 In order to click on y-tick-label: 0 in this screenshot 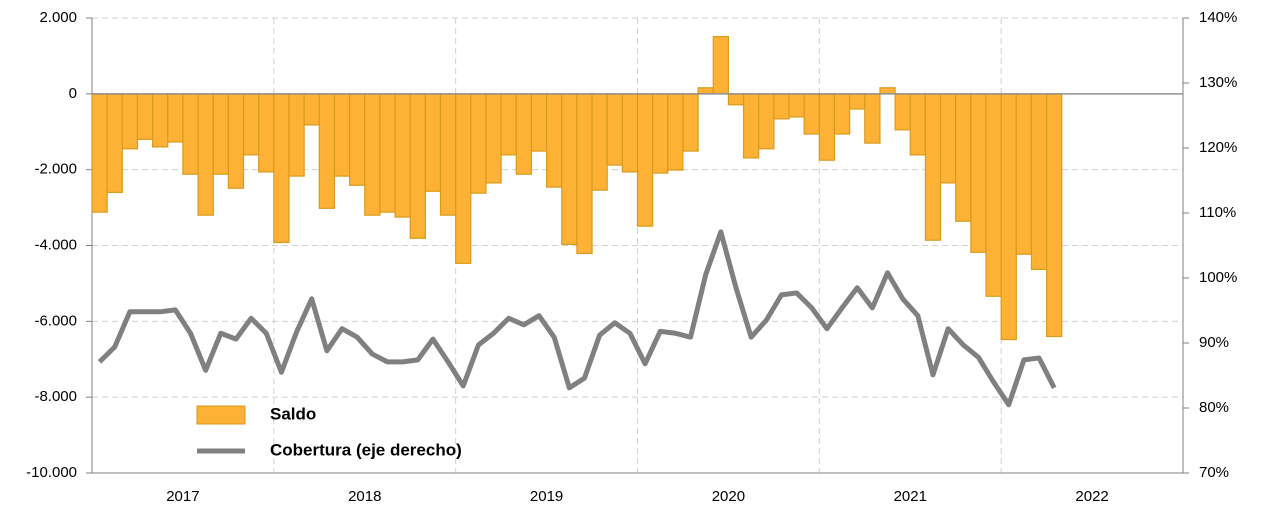, I will do `click(73, 93)`.